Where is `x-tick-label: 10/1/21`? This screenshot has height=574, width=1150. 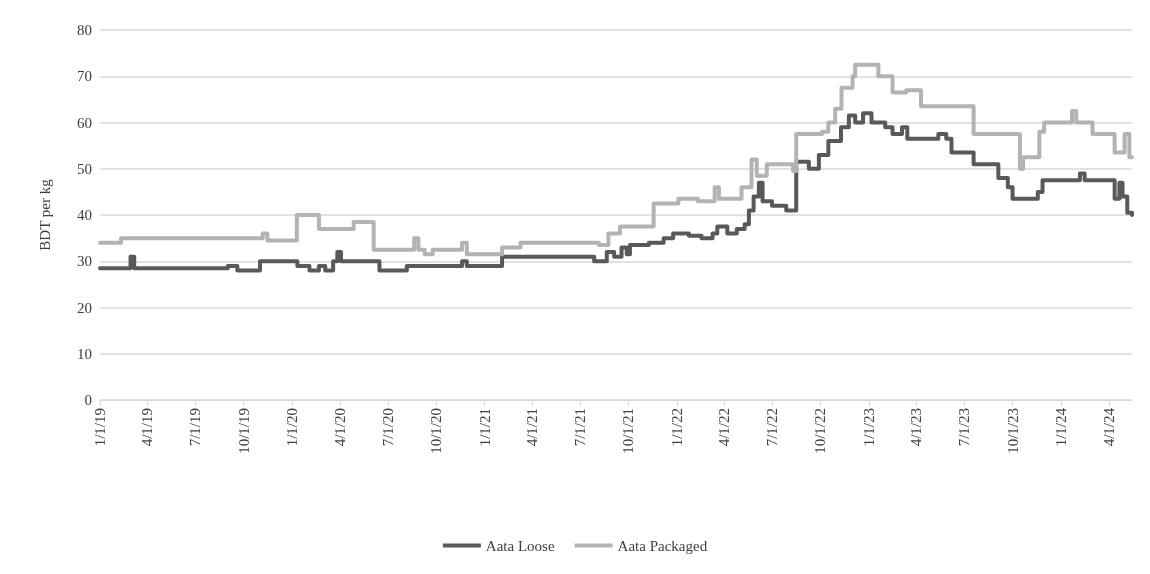
x-tick-label: 10/1/21 is located at coordinates (628, 431).